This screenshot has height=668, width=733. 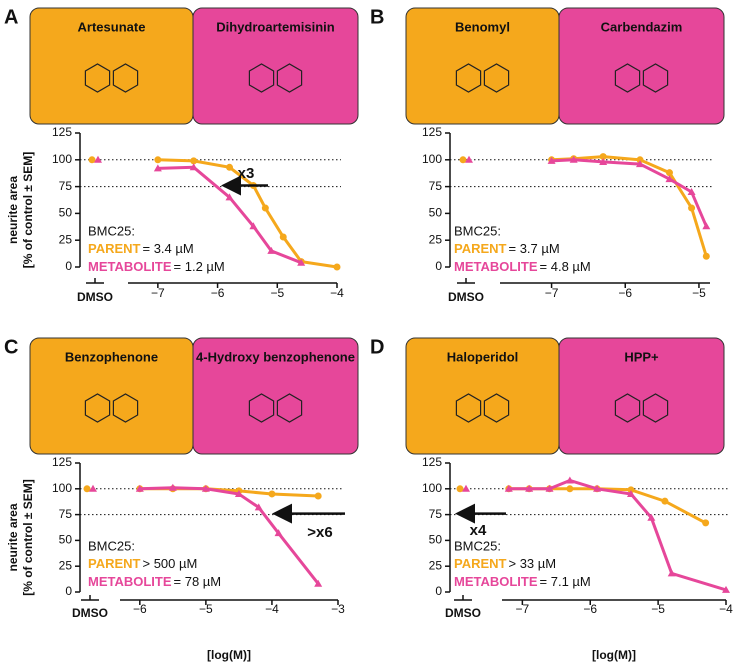 What do you see at coordinates (522, 266) in the screenshot?
I see `legend-line: METABOLITE = 4.8 µM` at bounding box center [522, 266].